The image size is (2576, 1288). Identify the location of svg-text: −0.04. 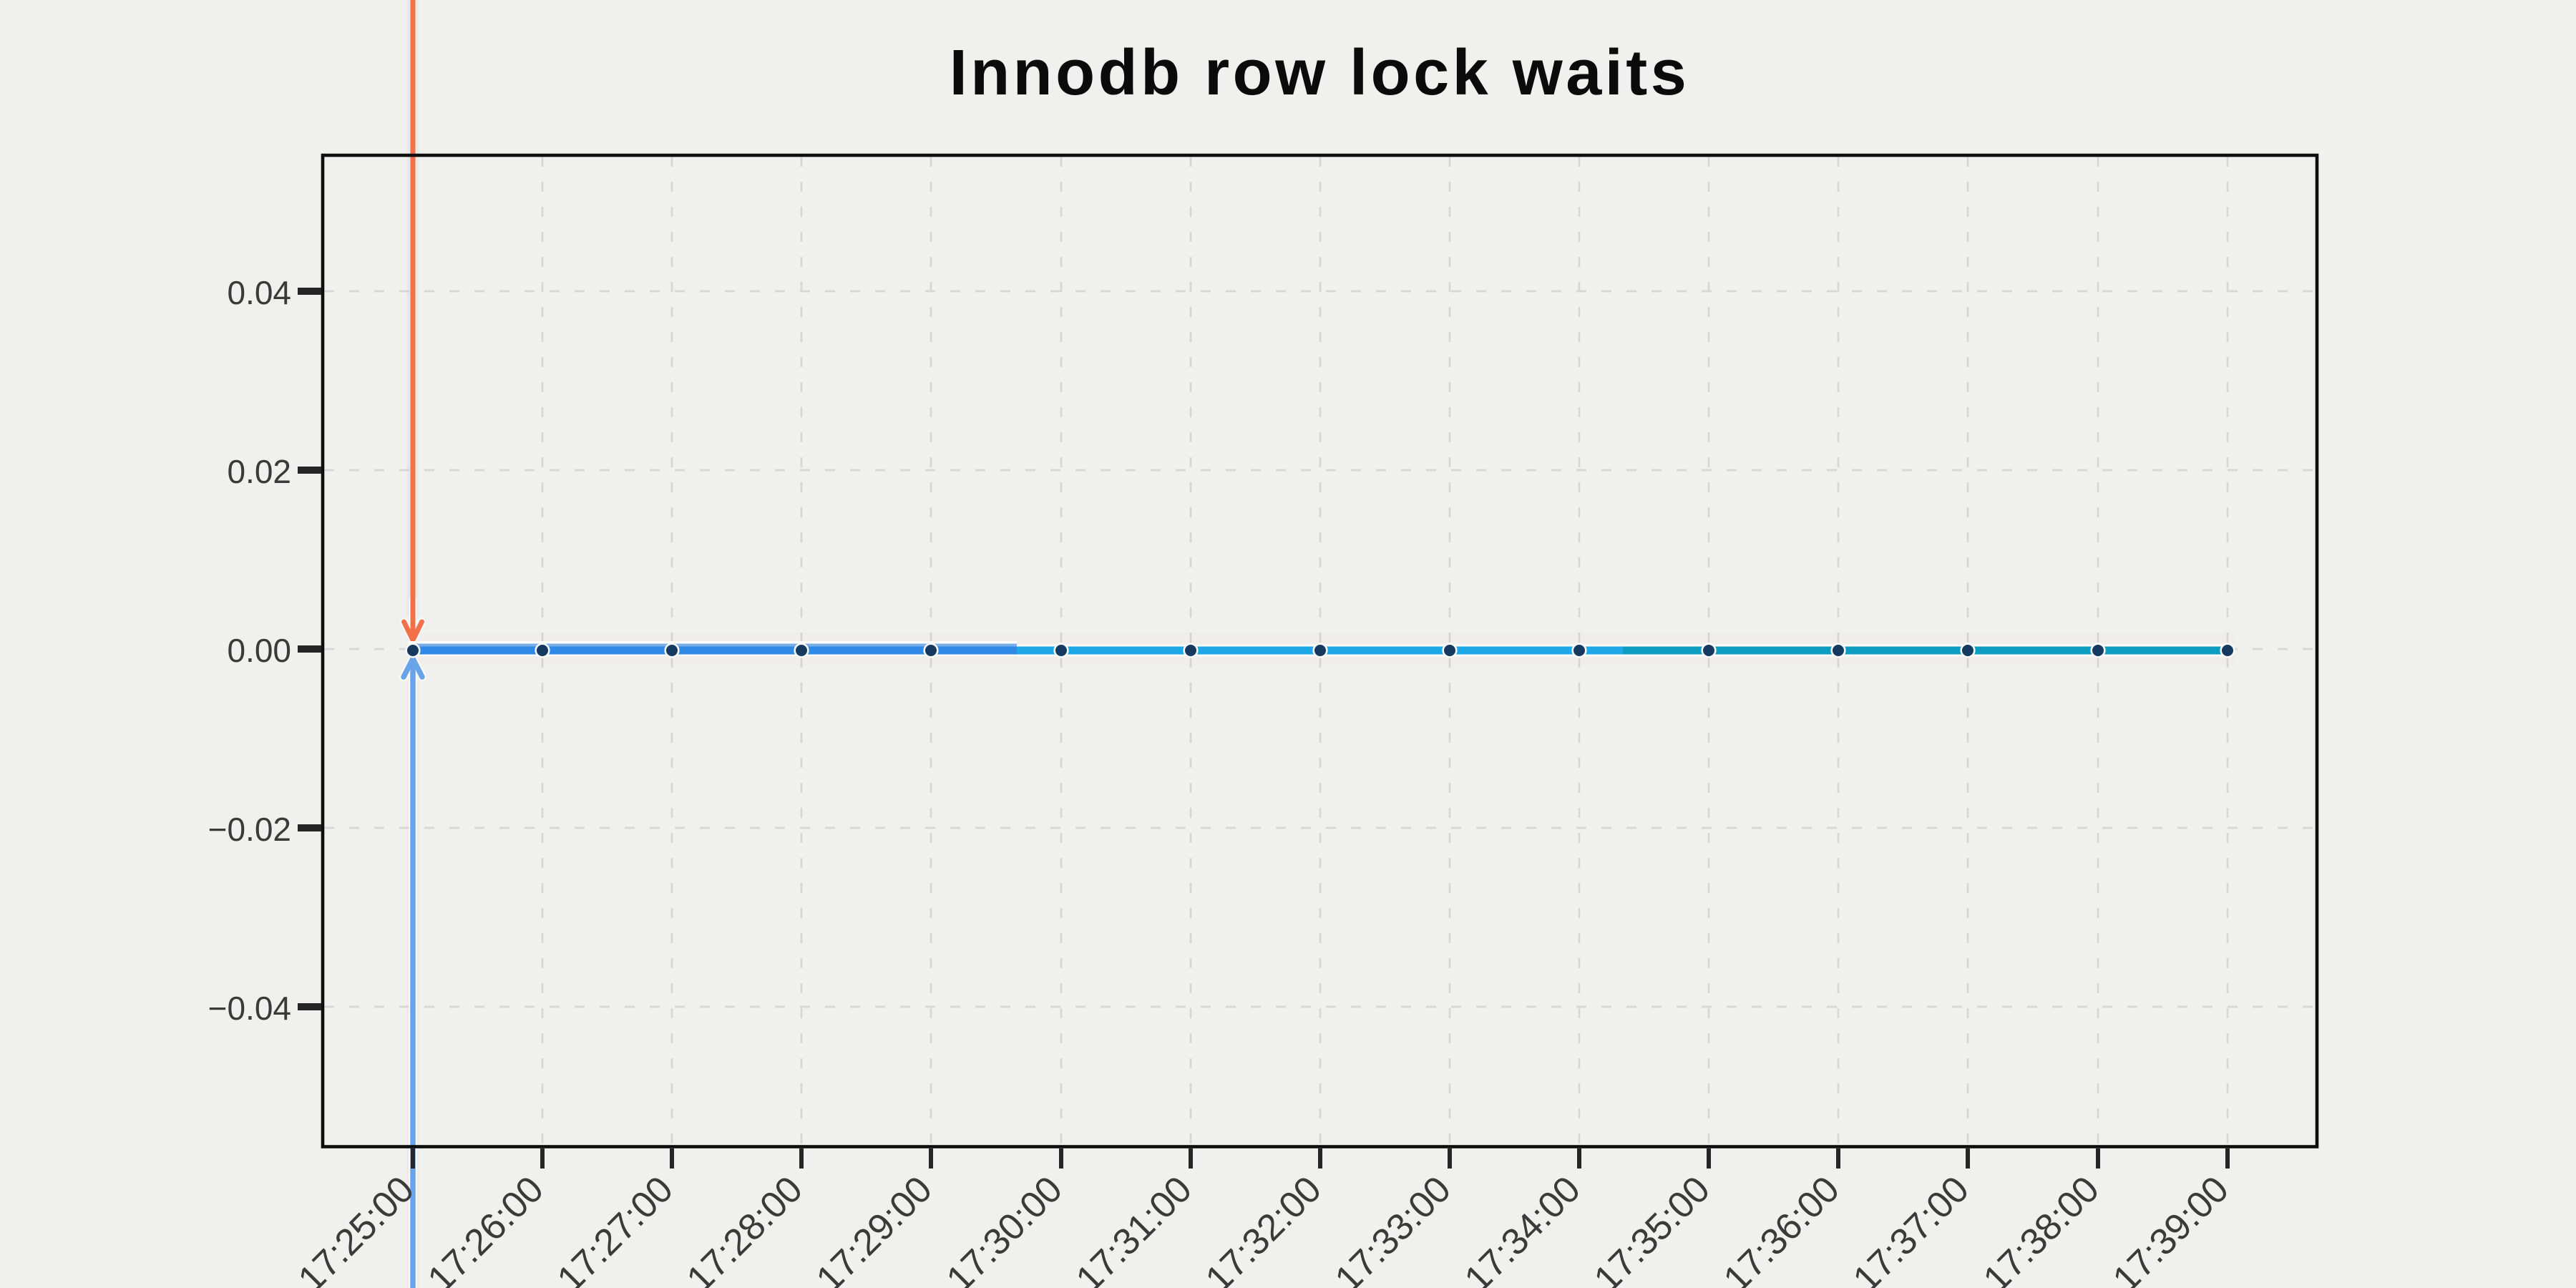
(249, 1008).